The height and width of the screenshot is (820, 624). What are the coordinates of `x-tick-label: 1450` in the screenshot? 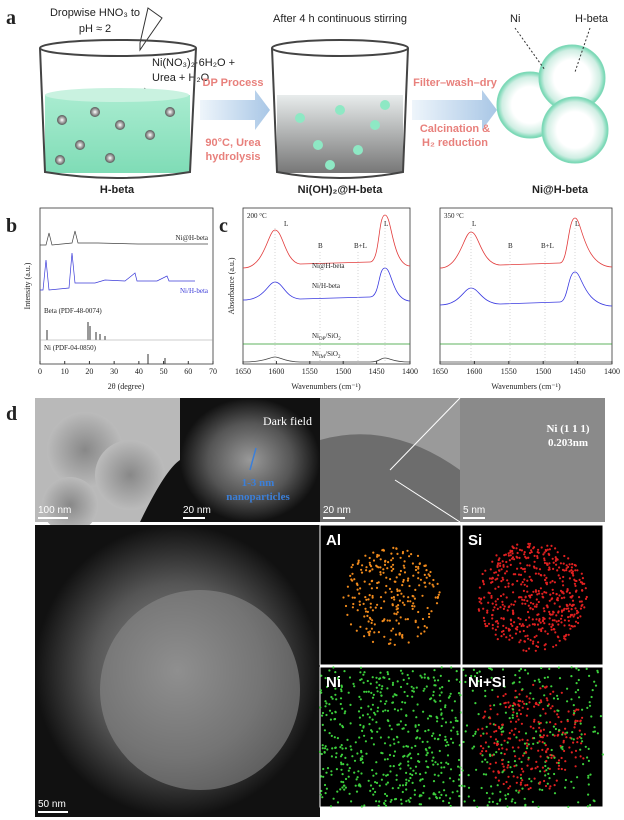 It's located at (578, 371).